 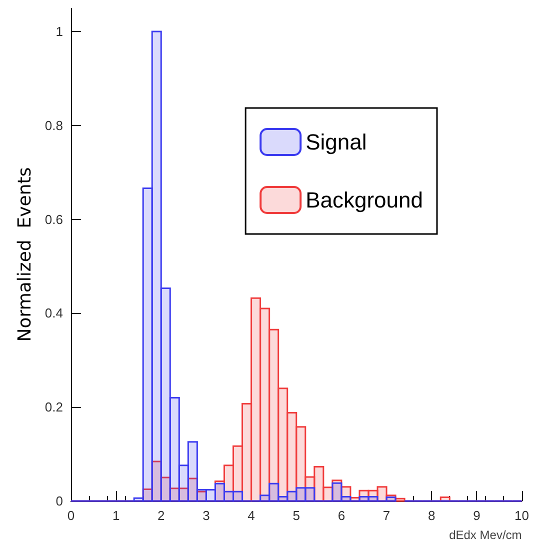 What do you see at coordinates (59, 501) in the screenshot?
I see `y-tick-label: 0` at bounding box center [59, 501].